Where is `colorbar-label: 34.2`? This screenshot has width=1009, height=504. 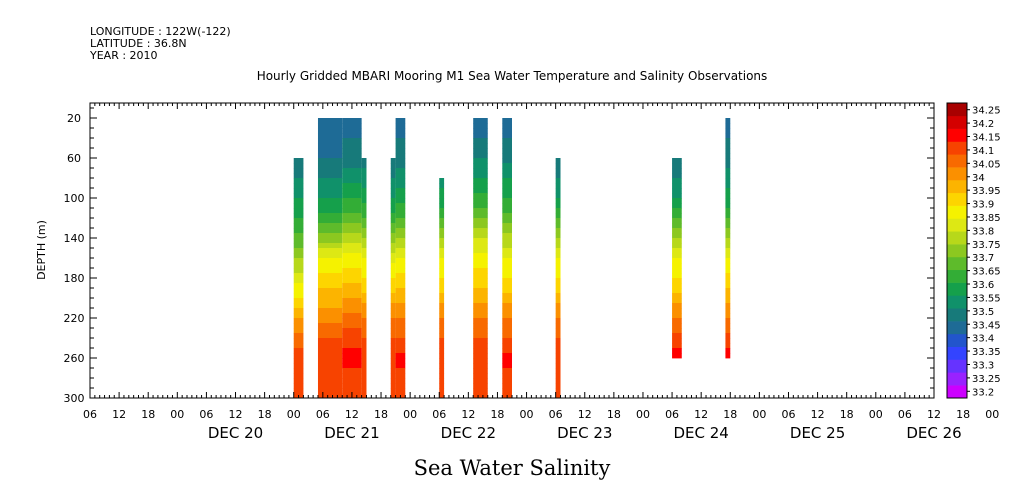
colorbar-label: 34.2 is located at coordinates (983, 124).